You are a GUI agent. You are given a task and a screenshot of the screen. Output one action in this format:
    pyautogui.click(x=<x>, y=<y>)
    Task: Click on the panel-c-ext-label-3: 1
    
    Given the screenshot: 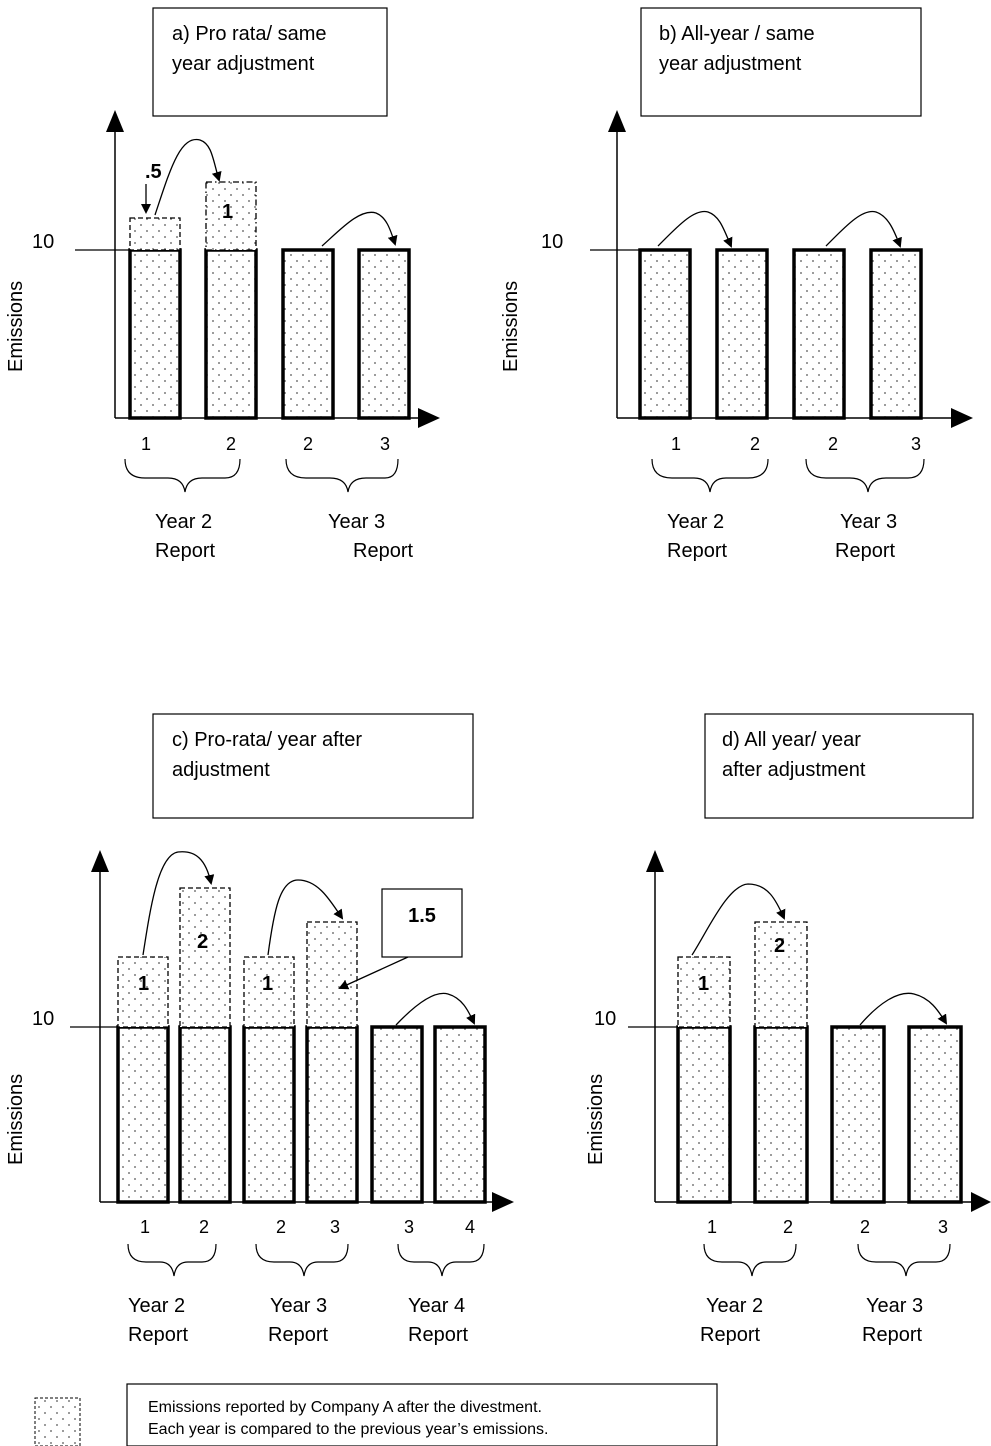 What is the action you would take?
    pyautogui.click(x=267, y=984)
    